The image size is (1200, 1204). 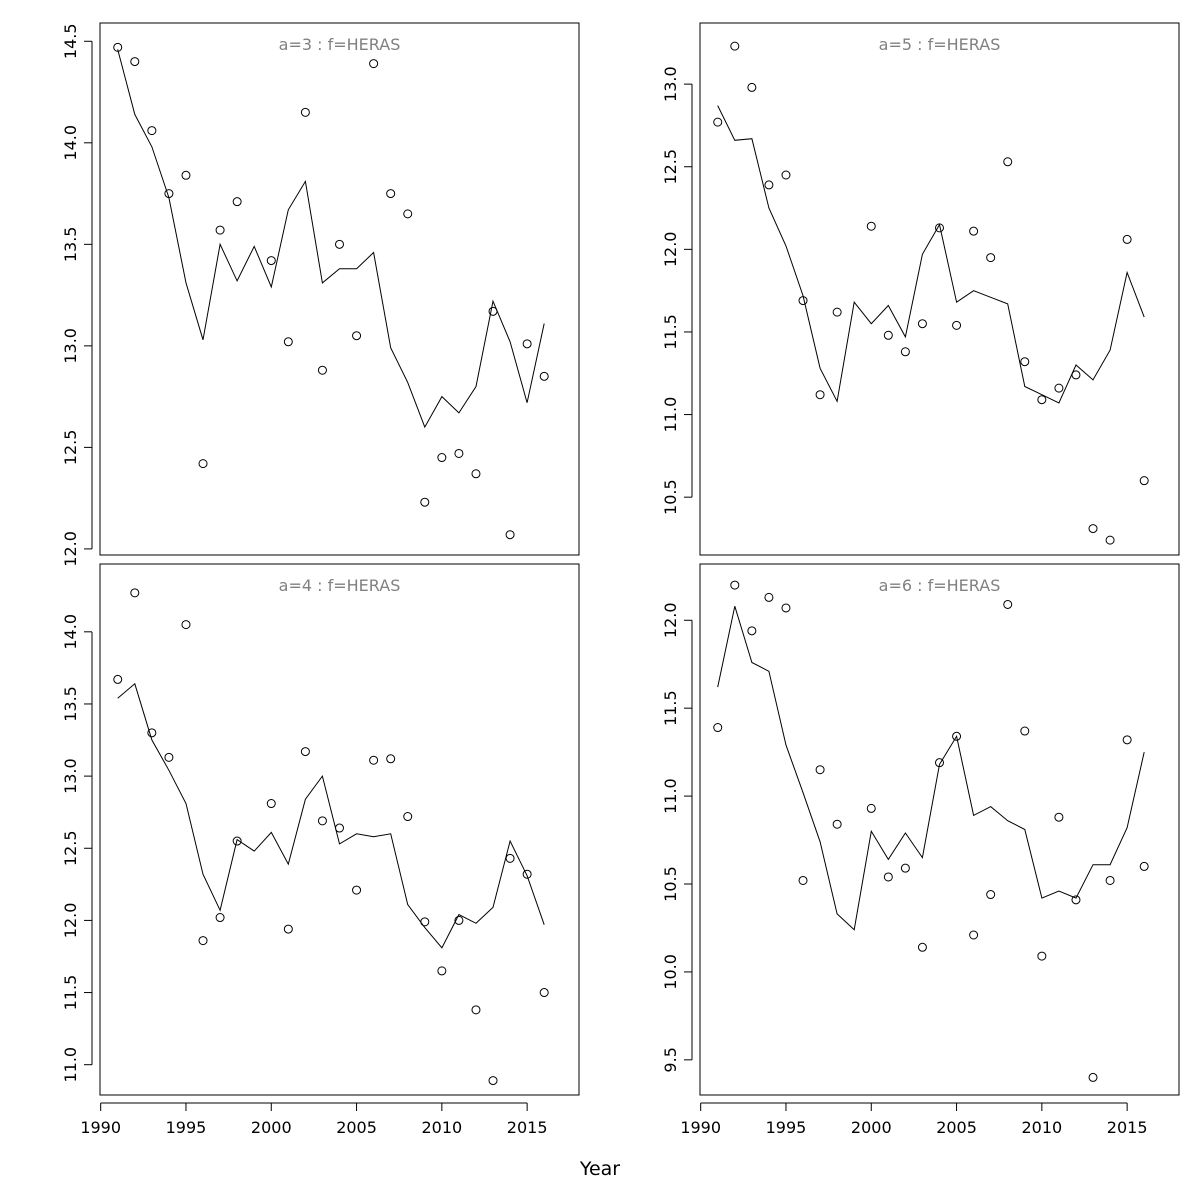 I want to click on x-tick-label: 2010, so click(x=1041, y=1127).